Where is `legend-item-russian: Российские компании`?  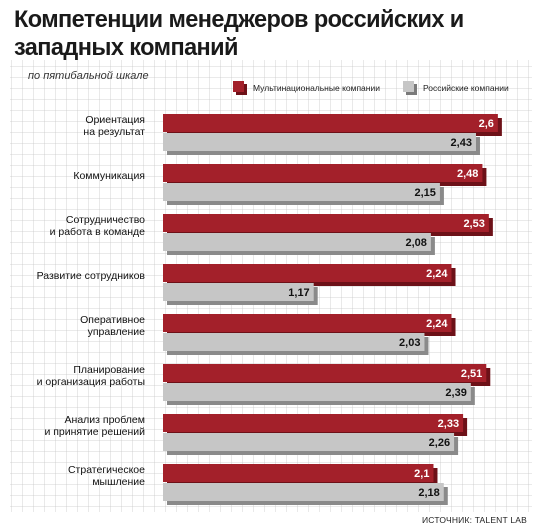 legend-item-russian: Российские компании is located at coordinates (456, 88).